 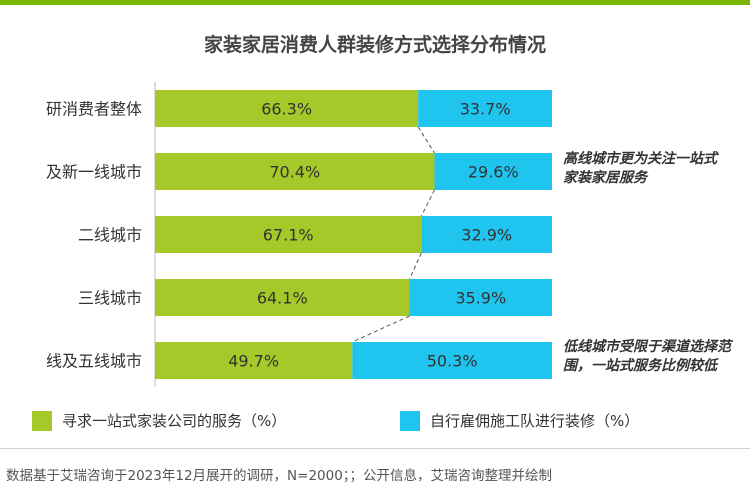 What do you see at coordinates (110, 298) in the screenshot?
I see `category-label-3: 三线城市` at bounding box center [110, 298].